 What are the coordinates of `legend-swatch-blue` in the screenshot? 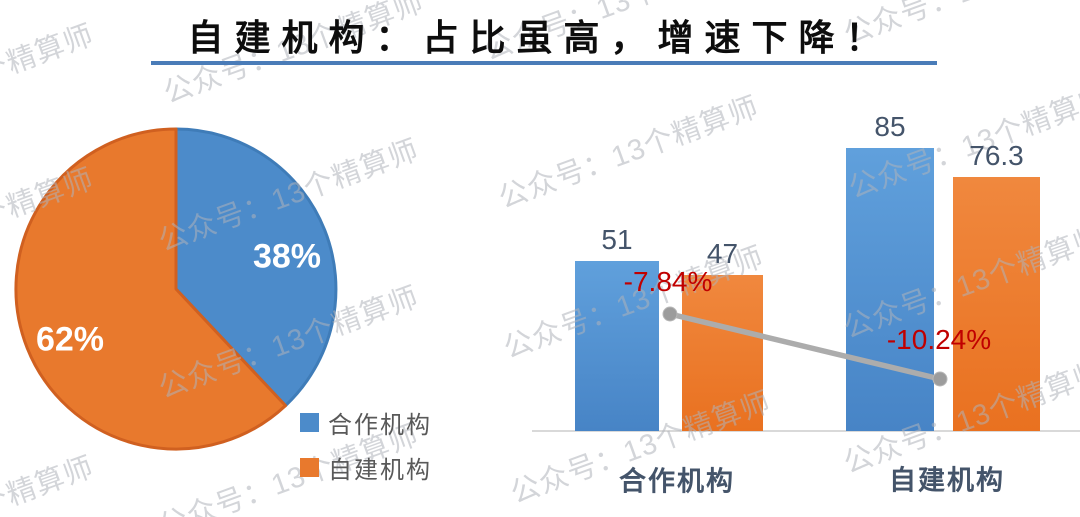 It's located at (309, 422).